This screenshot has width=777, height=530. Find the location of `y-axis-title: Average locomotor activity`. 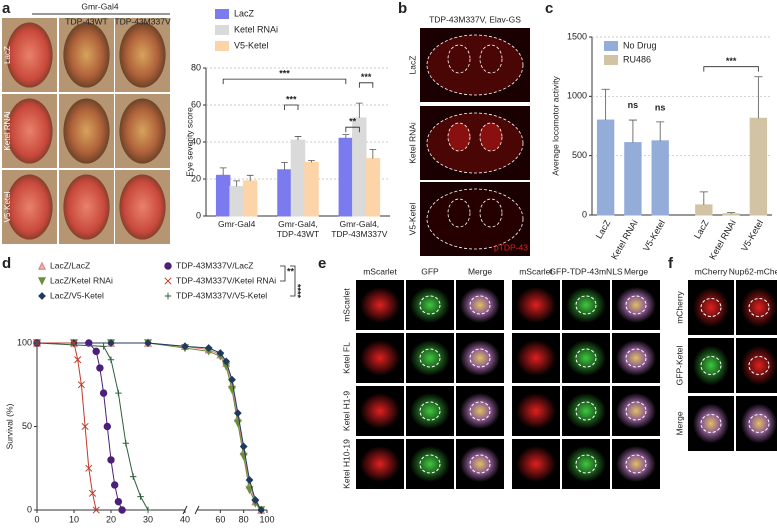

y-axis-title: Average locomotor activity is located at coordinates (555, 125).